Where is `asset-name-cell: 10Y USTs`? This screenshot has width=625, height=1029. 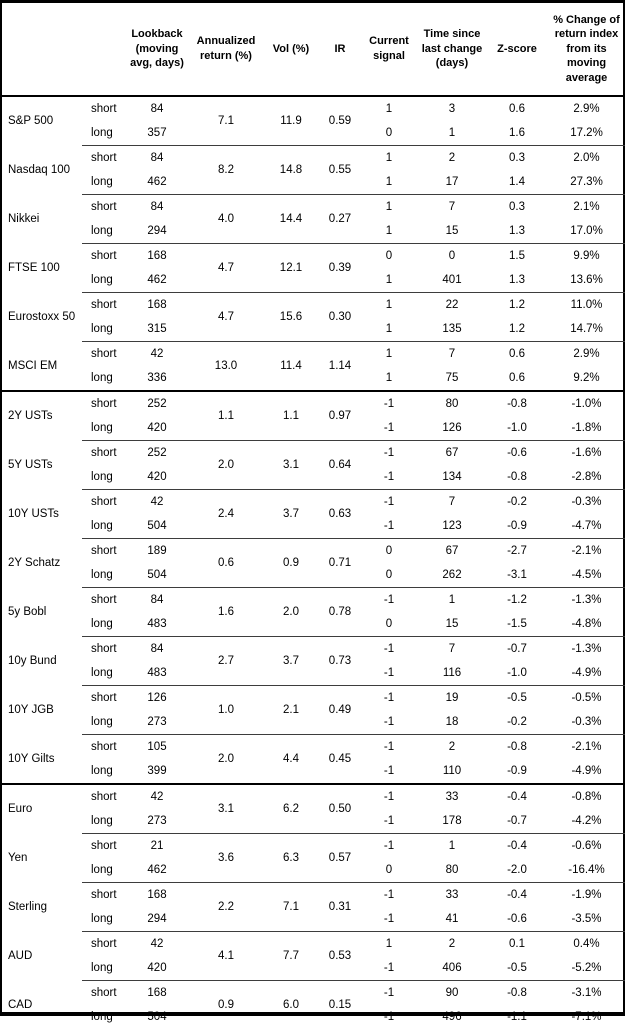
asset-name-cell: 10Y USTs is located at coordinates (42, 514).